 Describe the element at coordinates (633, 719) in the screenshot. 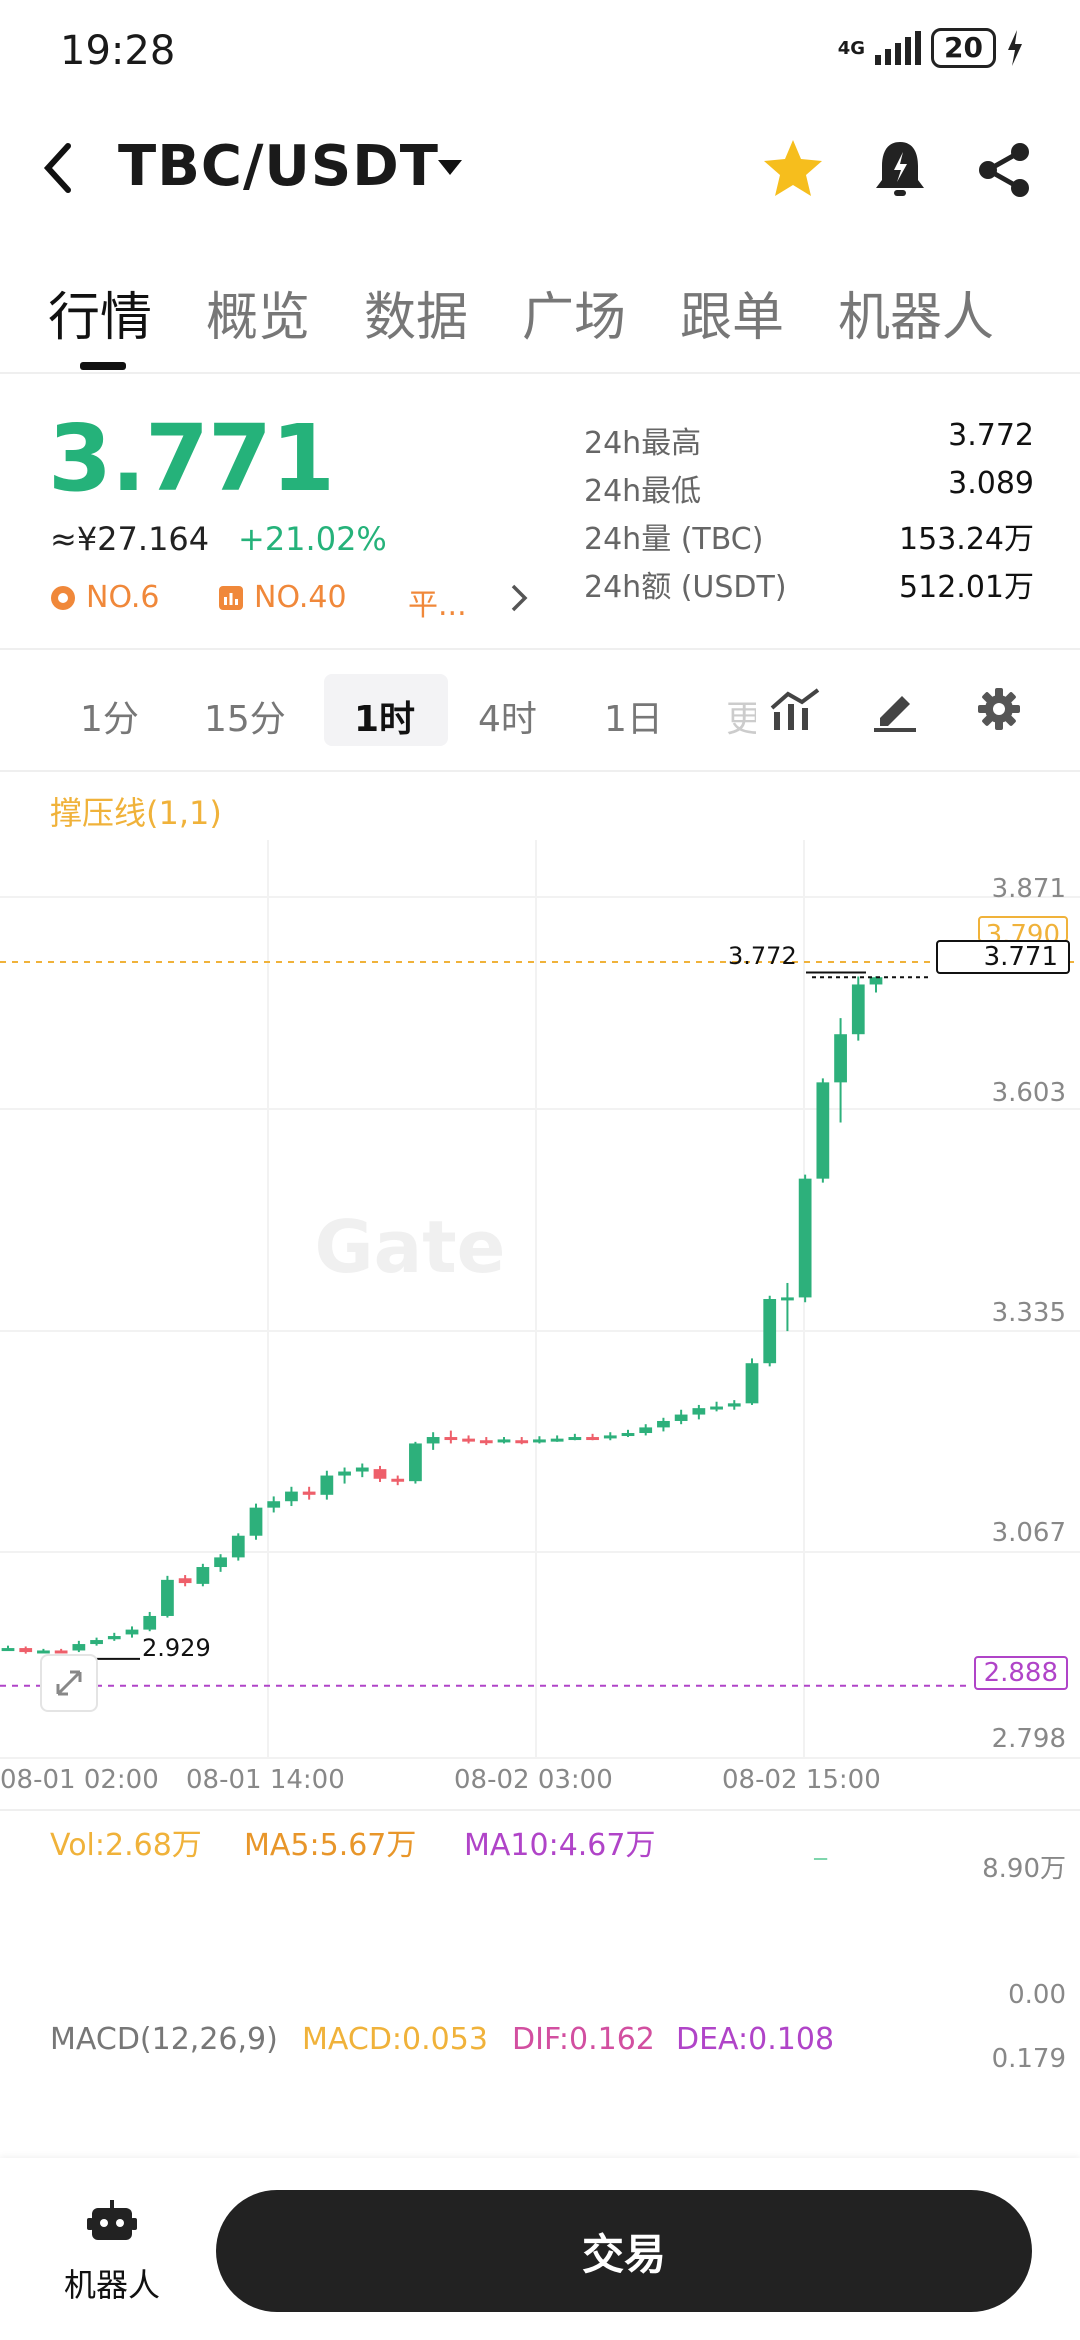

I see `interval-1d: 1日` at that location.